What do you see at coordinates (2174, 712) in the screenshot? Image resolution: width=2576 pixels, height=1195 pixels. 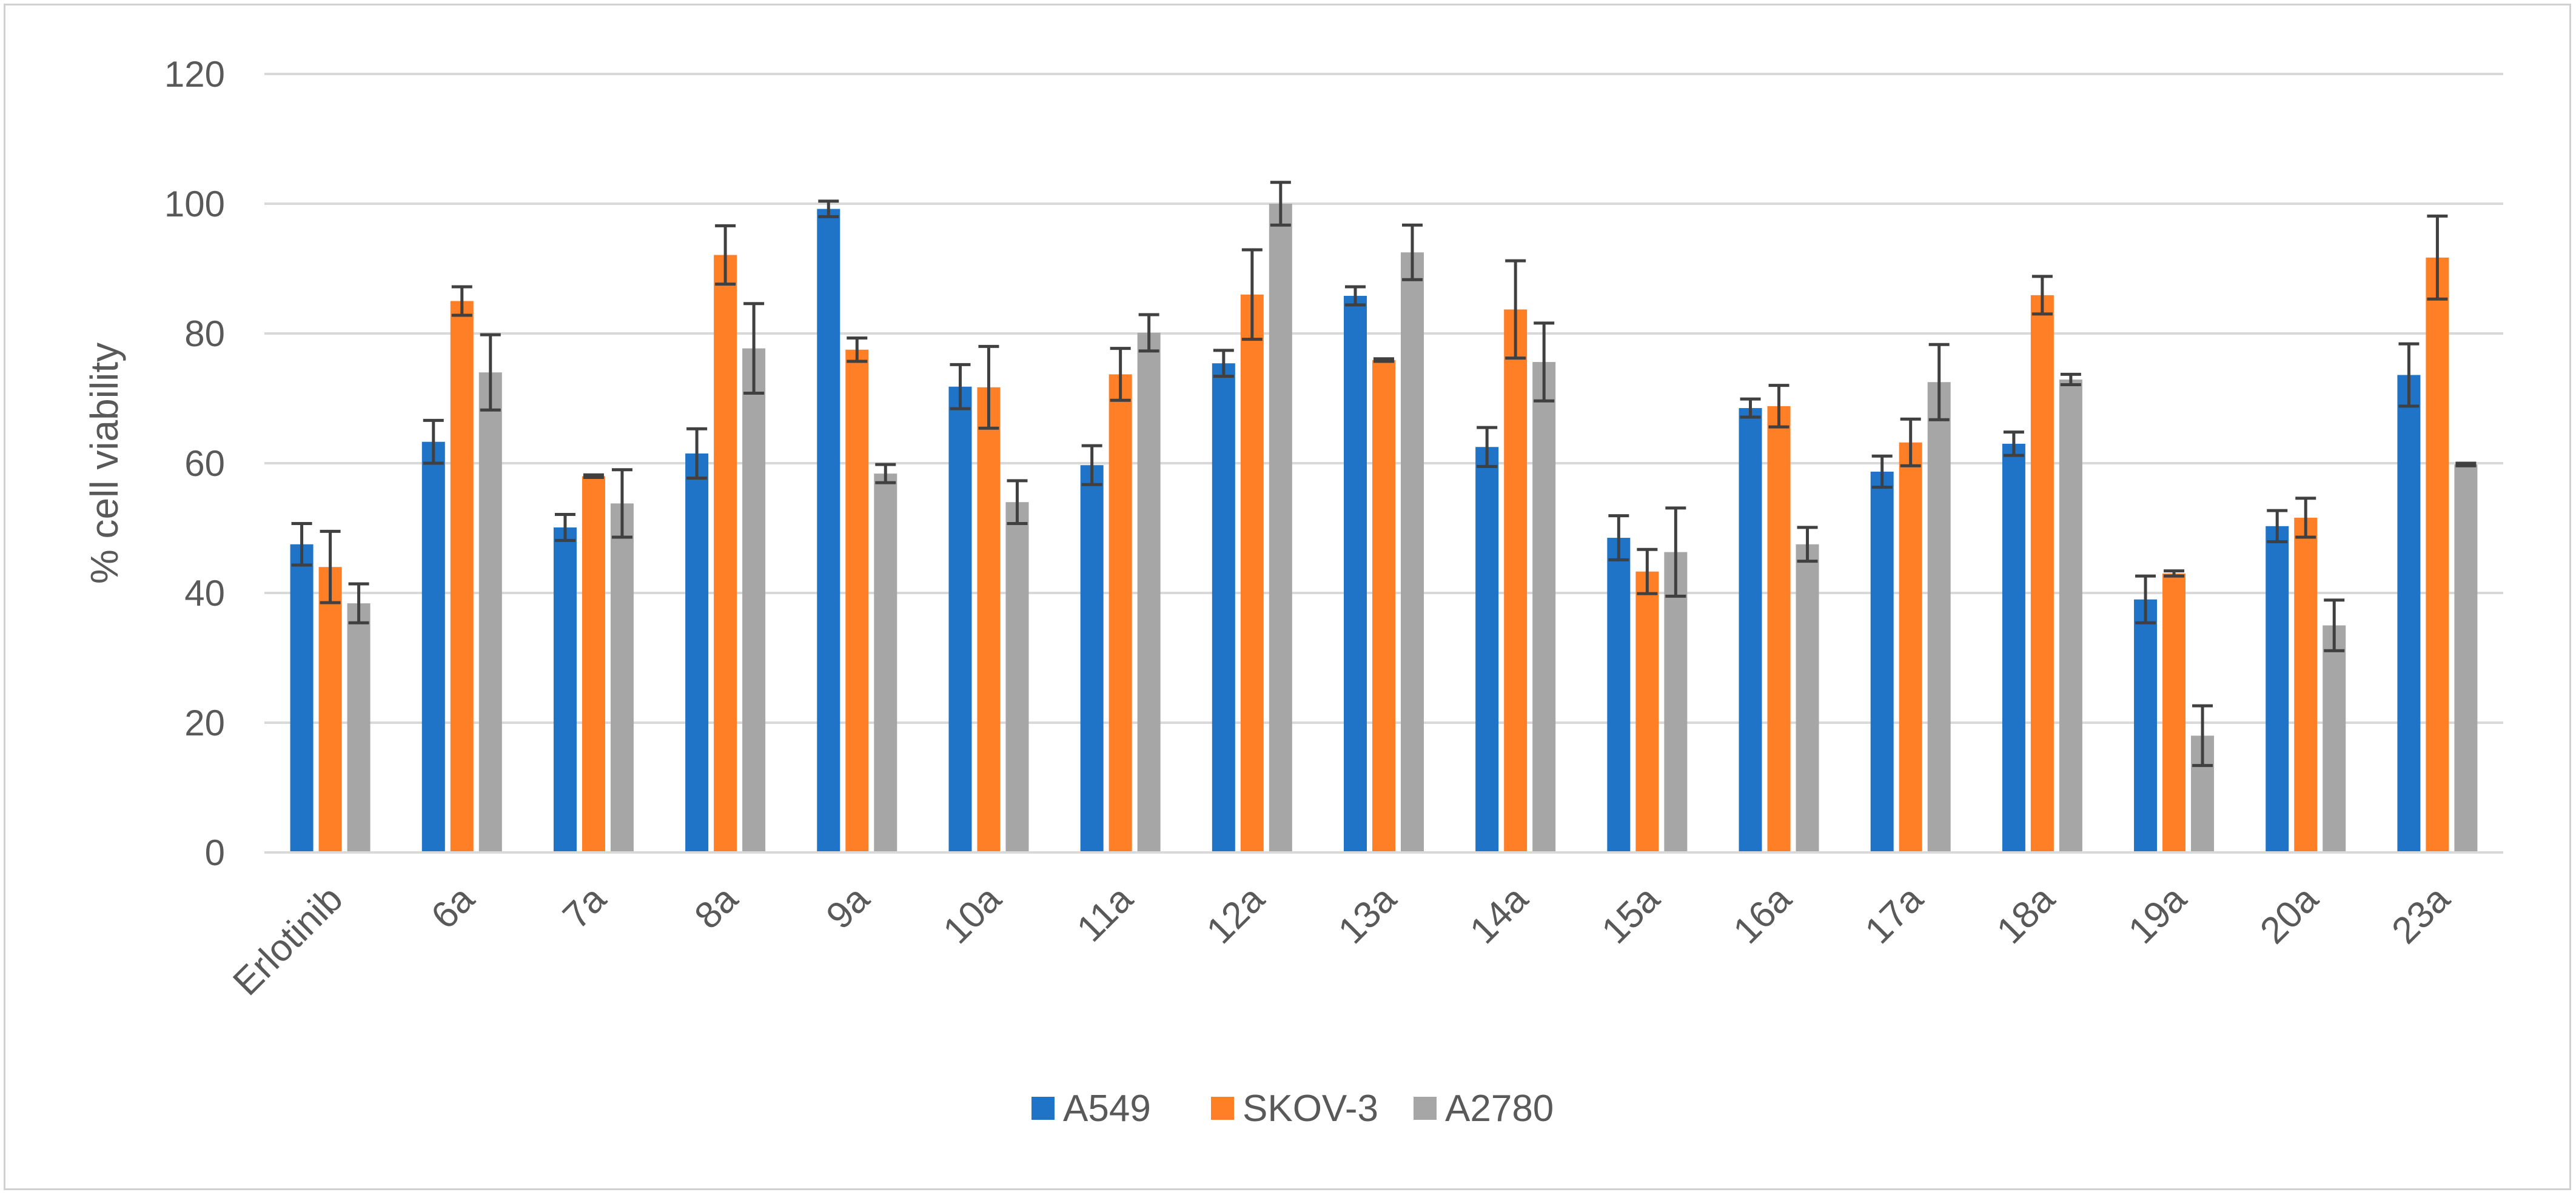 I see `bar-skov3-19a` at bounding box center [2174, 712].